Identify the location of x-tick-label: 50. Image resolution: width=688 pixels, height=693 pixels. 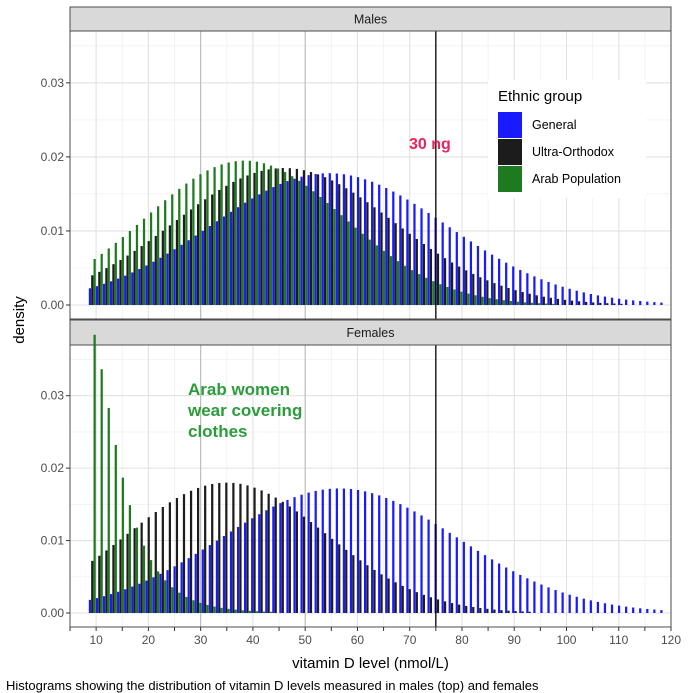
(305, 640).